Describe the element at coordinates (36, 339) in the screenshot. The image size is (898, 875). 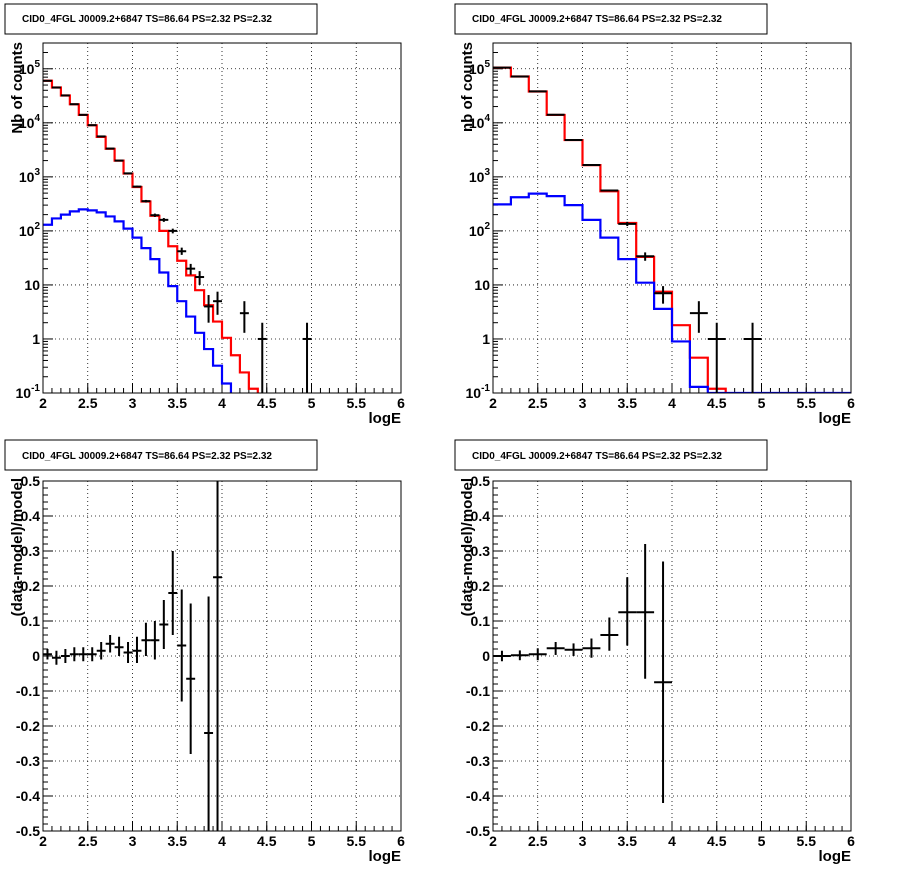
I see `y-tick-label: 1` at that location.